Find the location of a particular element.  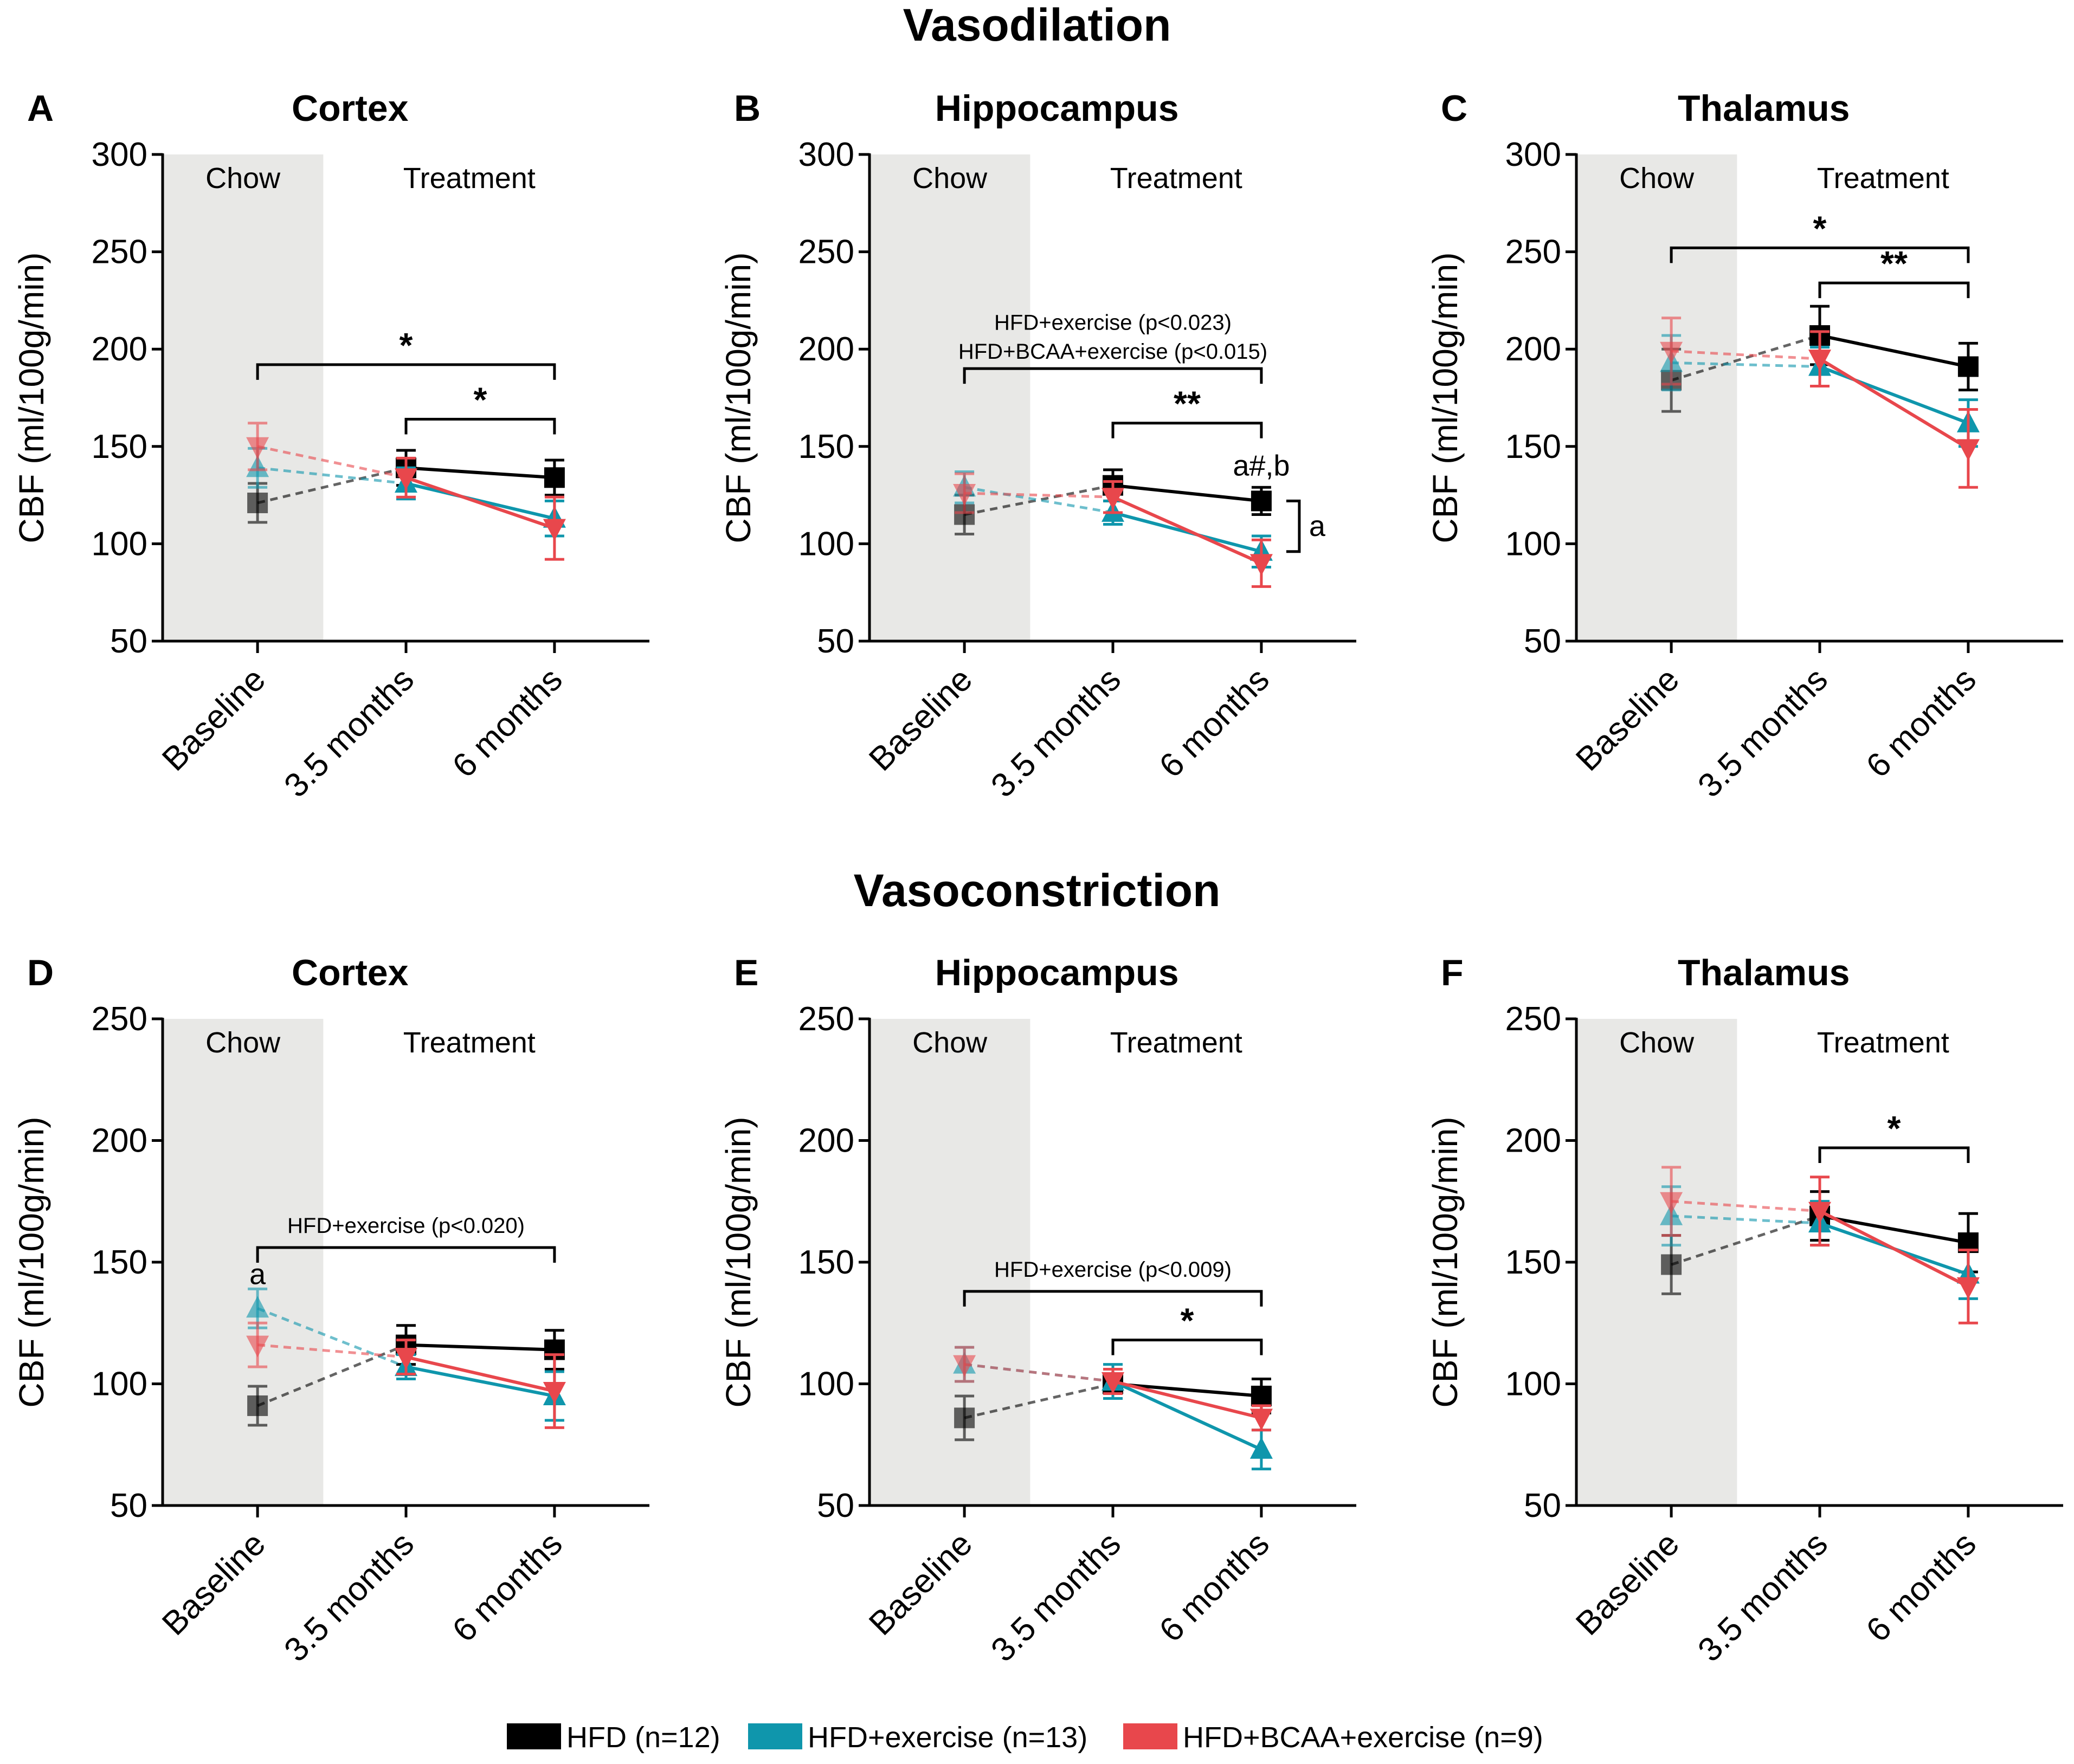

section-title-vasoconstriction: Vasoconstriction is located at coordinates (1037, 891).